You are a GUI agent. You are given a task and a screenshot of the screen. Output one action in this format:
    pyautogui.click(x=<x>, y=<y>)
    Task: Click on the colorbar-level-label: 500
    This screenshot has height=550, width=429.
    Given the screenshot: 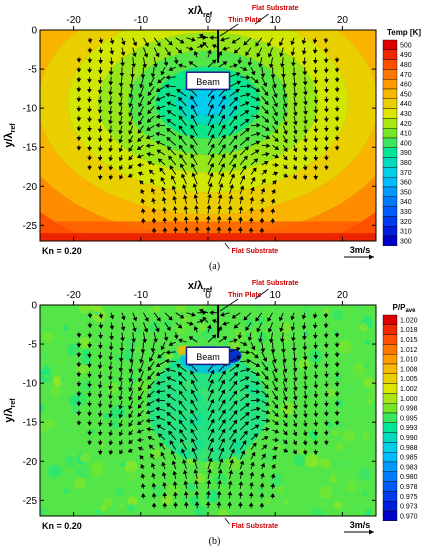 What is the action you would take?
    pyautogui.click(x=406, y=45)
    